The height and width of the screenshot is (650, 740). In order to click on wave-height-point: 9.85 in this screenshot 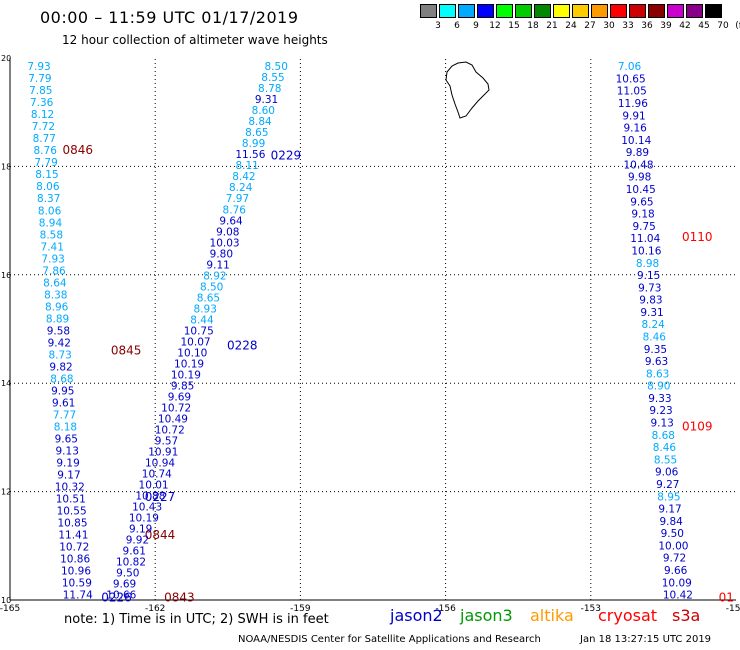, I will do `click(182, 386)`.